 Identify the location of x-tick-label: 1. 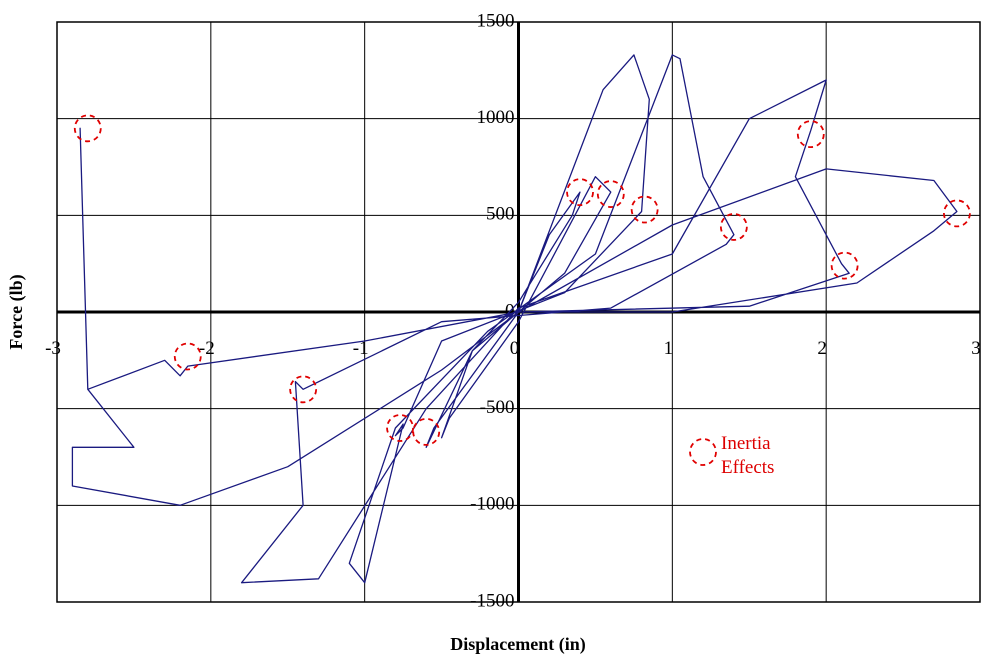
(669, 348).